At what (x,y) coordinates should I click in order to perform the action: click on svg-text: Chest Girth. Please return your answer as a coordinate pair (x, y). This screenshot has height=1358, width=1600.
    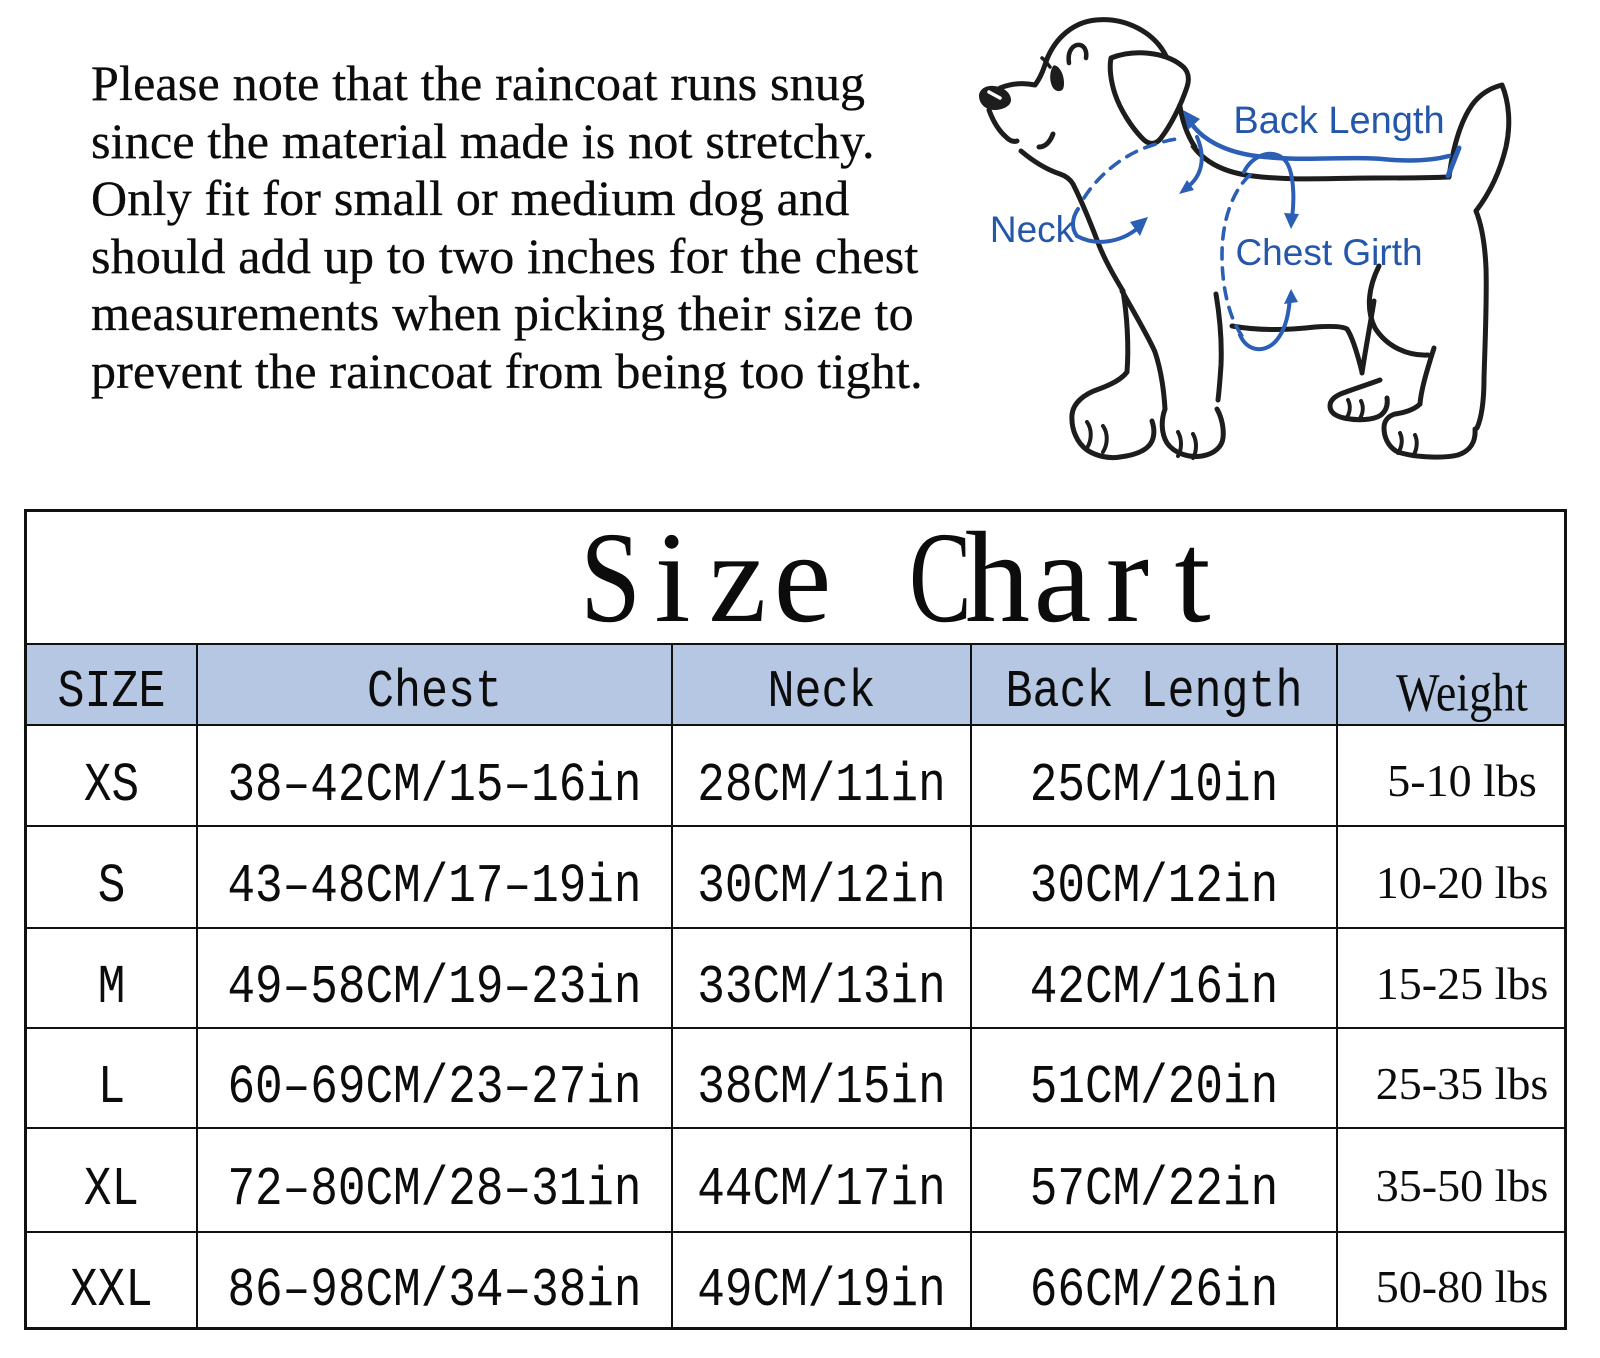
    Looking at the image, I should click on (1328, 252).